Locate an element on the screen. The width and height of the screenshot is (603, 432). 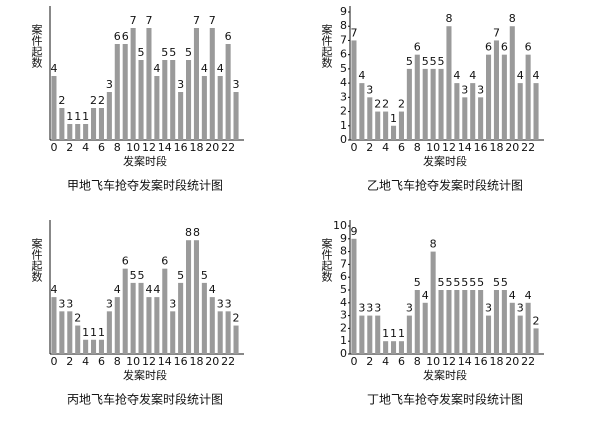
x-tick-label: 0 is located at coordinates (53, 361).